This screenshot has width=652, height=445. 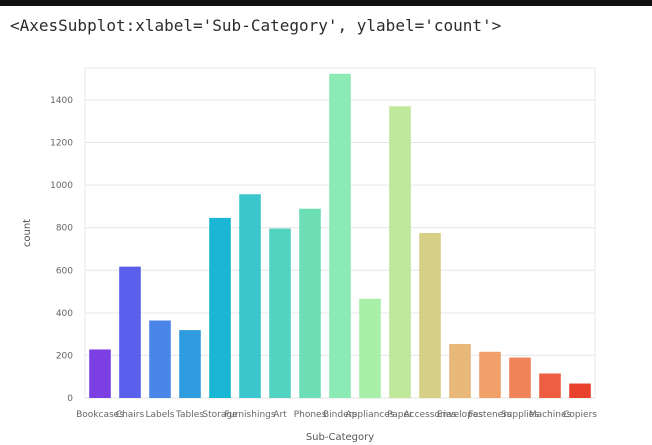 I want to click on x-tick-label: Storage, so click(x=220, y=415).